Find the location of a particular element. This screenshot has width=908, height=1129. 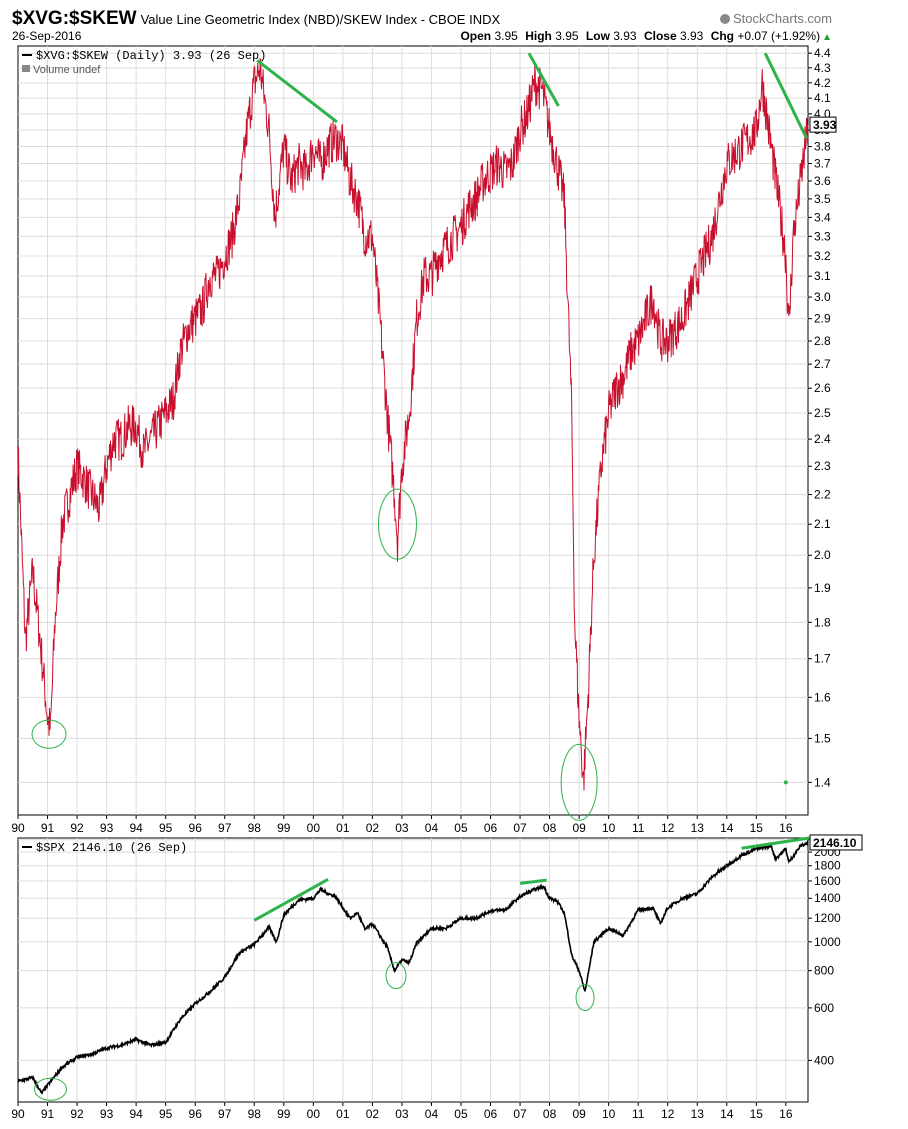

high-label: High is located at coordinates (538, 36).